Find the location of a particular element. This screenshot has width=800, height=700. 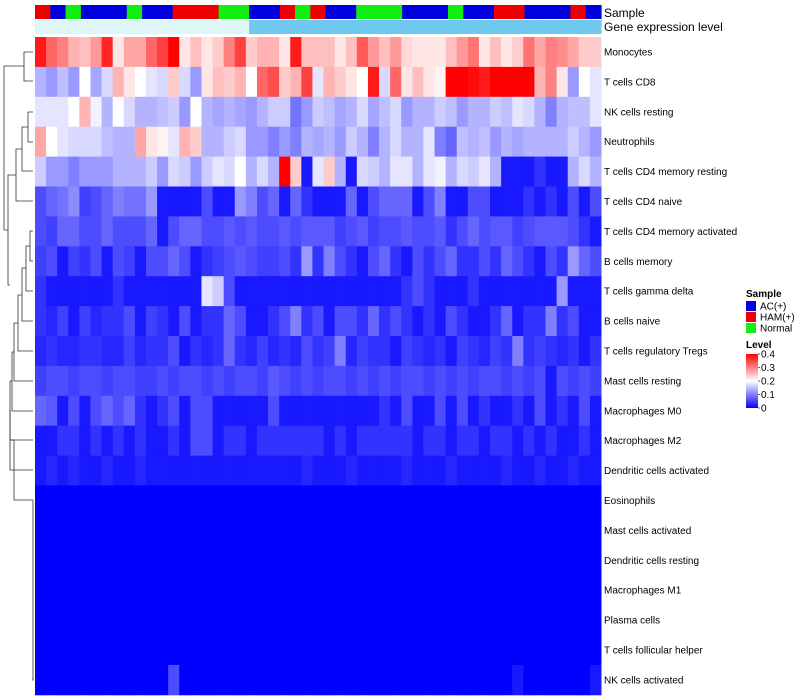

row-dendrogram is located at coordinates (18, 366).